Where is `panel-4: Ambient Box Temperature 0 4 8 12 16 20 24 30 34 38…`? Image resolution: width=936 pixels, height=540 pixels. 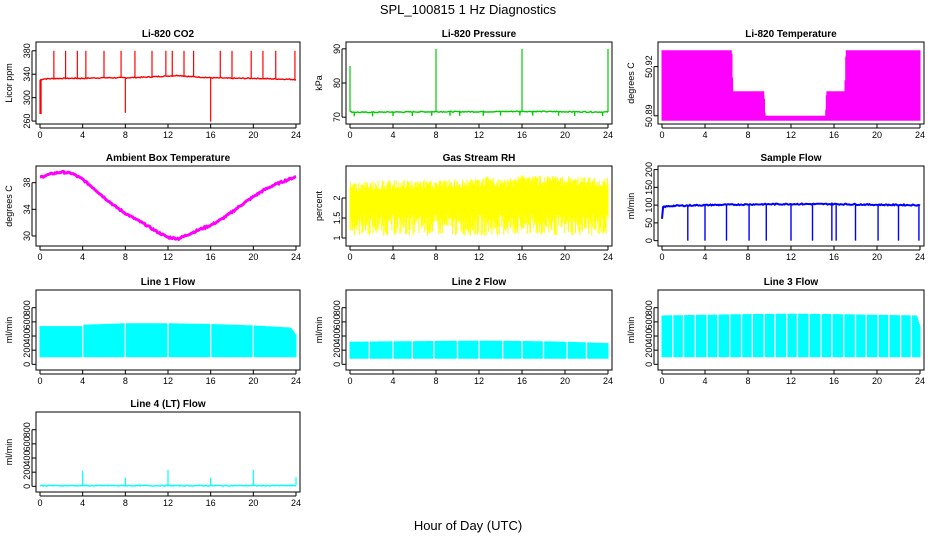
panel-4: Ambient Box Temperature 0 4 8 12 16 20 24 30 34 38… is located at coordinates (152, 207).